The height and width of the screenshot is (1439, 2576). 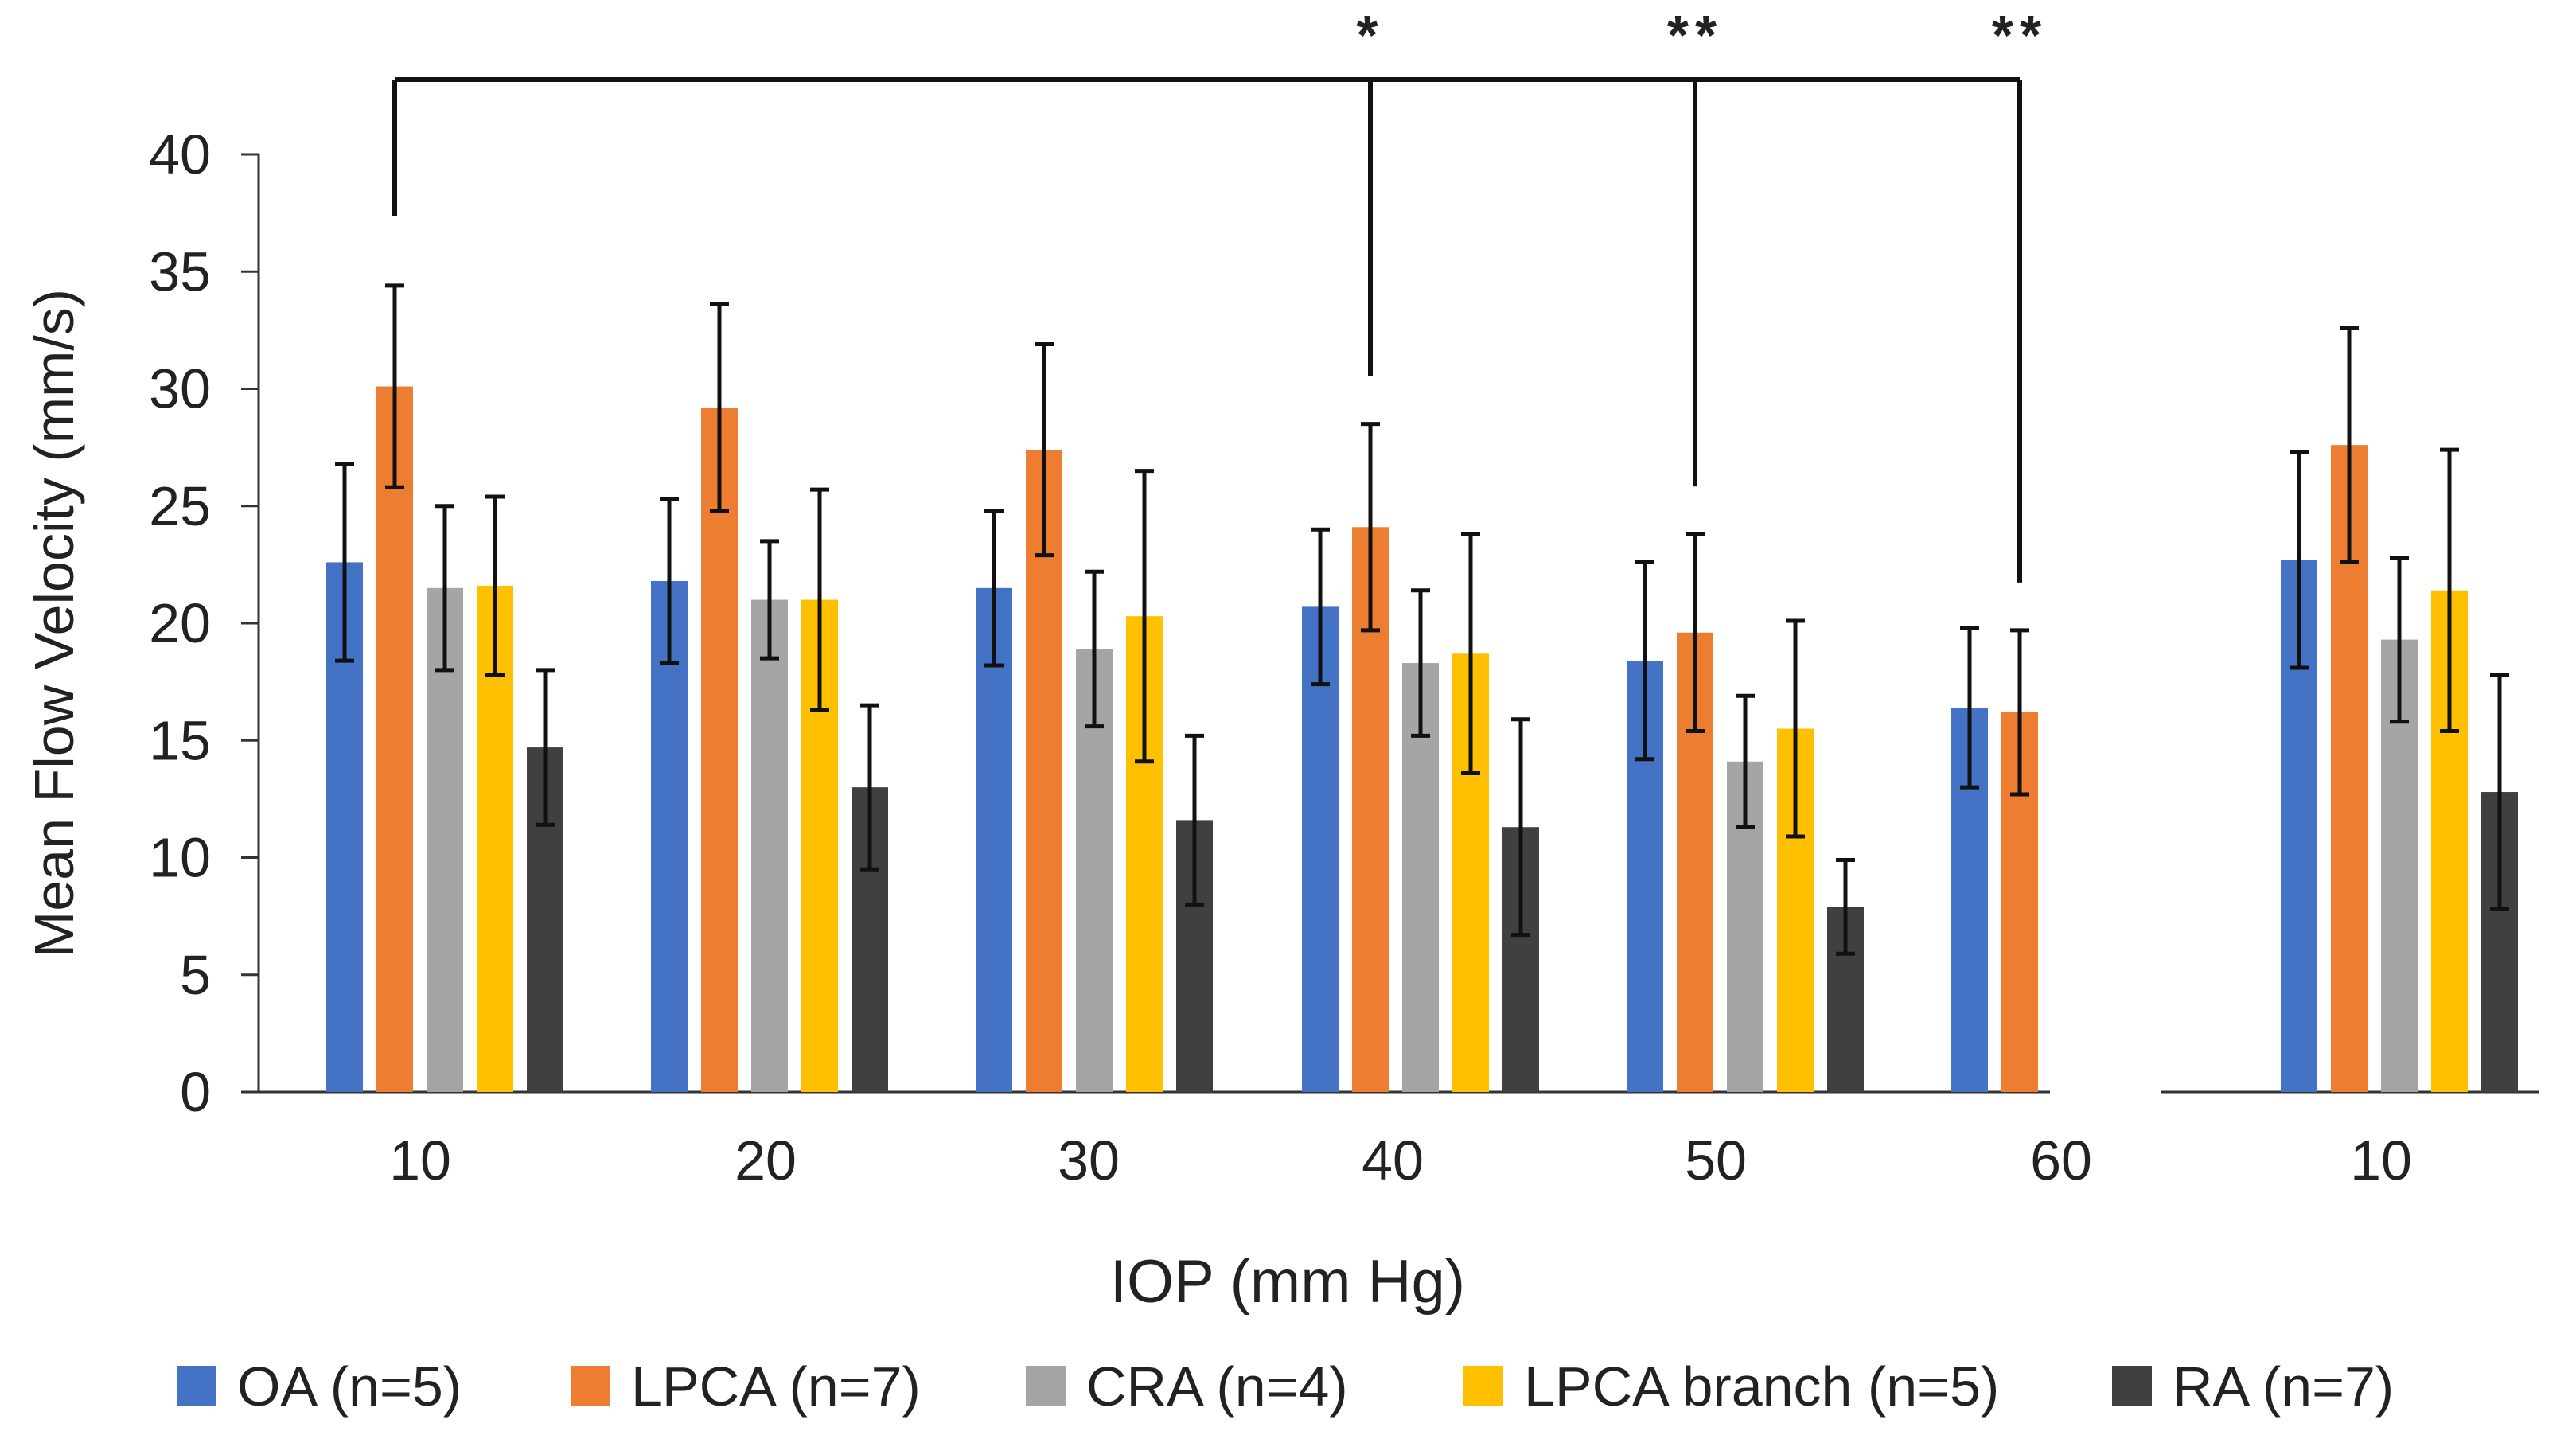 I want to click on x-tick-label: 50, so click(x=1716, y=1160).